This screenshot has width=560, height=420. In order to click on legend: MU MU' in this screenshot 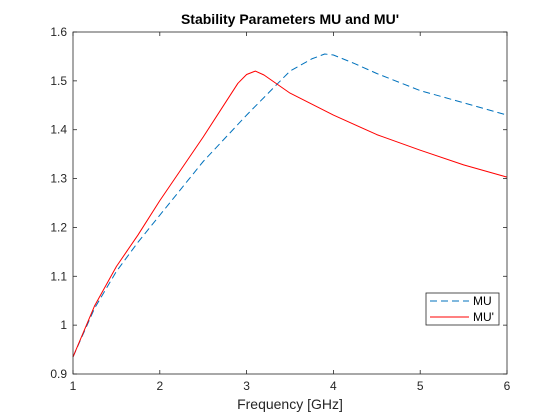, I will do `click(462, 309)`.